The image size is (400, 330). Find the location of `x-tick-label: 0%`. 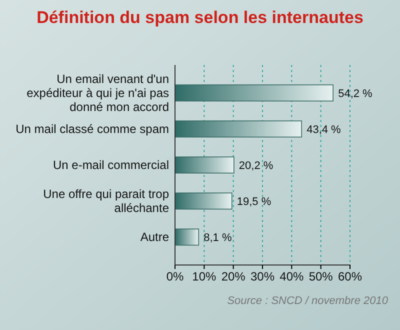

x-tick-label: 0% is located at coordinates (175, 277).